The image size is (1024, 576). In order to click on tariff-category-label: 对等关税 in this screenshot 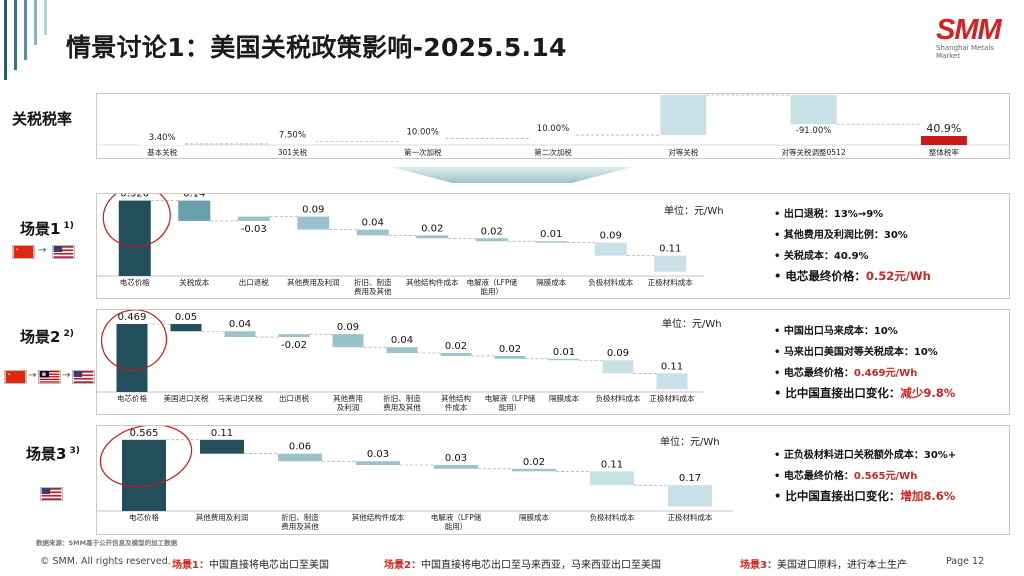, I will do `click(683, 152)`.